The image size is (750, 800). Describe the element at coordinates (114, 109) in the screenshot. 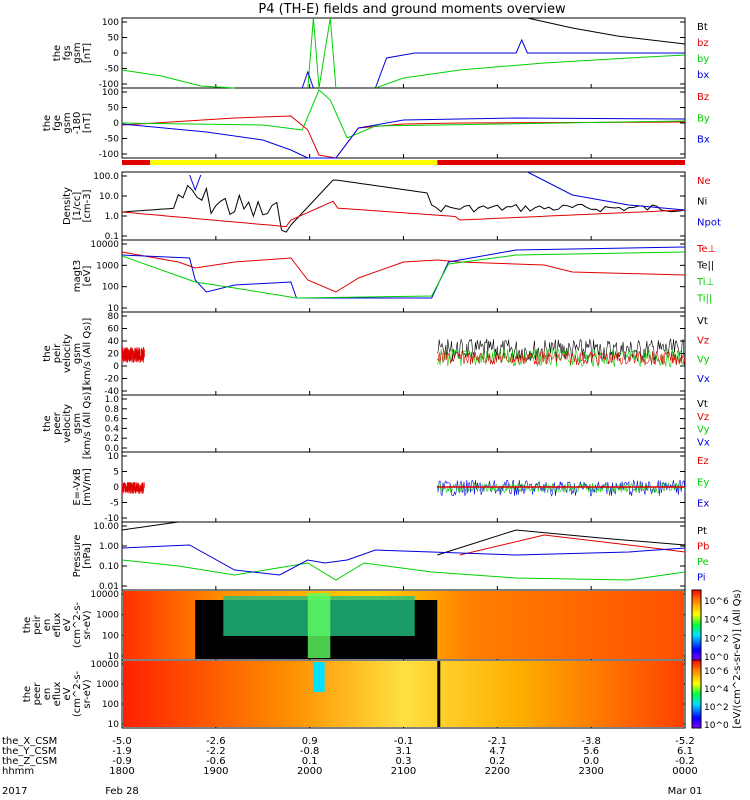

I see `fge-ytick-label: 50` at that location.